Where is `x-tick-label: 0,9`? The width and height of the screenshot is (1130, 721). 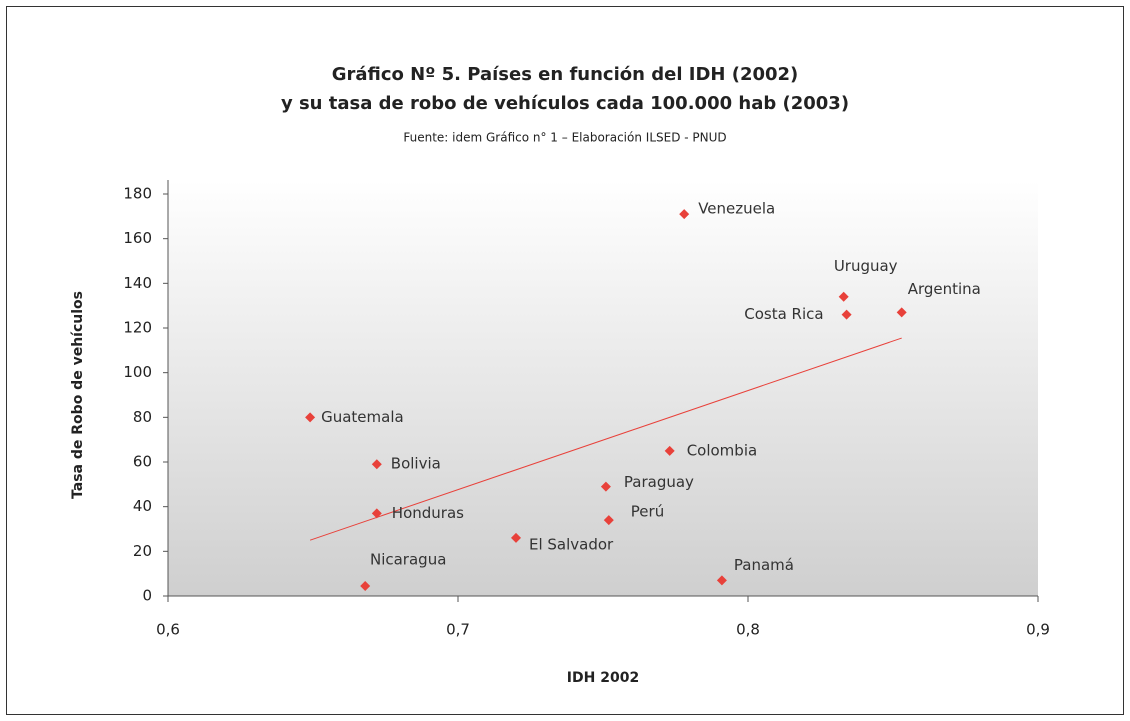 x-tick-label: 0,9 is located at coordinates (1038, 630).